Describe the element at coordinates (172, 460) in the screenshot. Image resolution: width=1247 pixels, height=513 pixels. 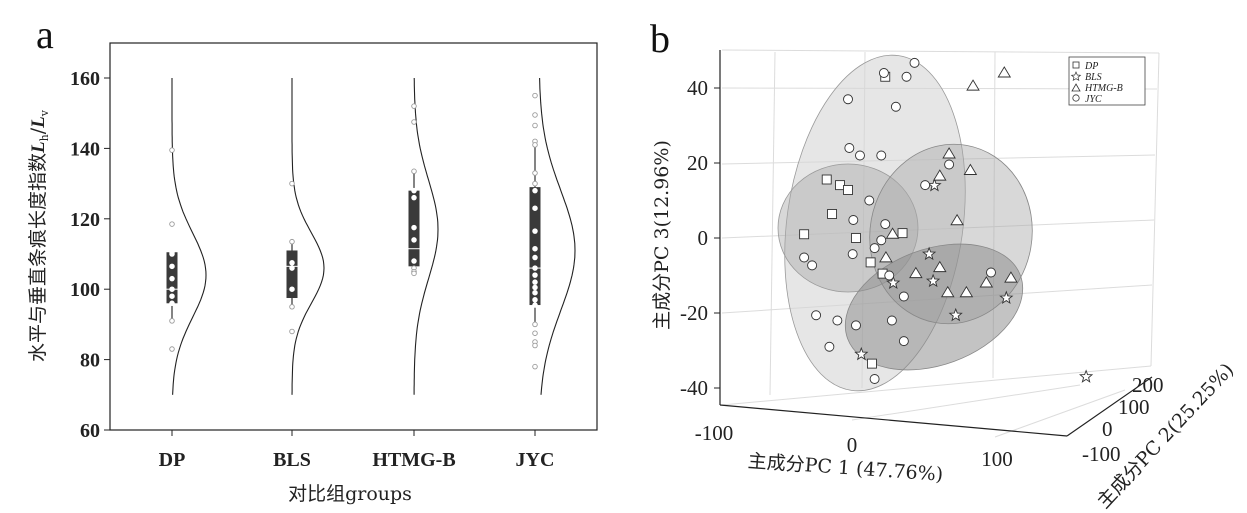
I see `x-tick-label: DP` at that location.